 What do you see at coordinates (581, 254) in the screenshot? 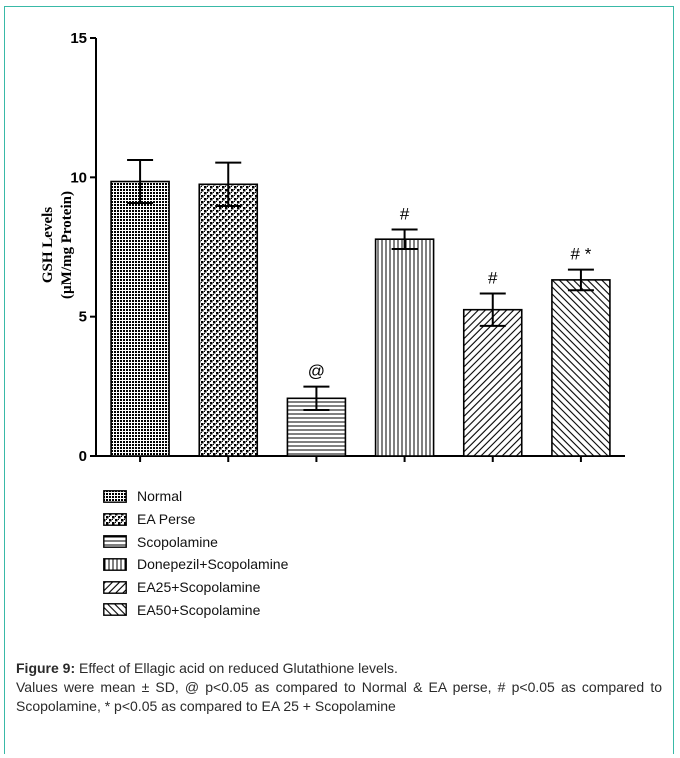
I see `significance-marker: # *` at bounding box center [581, 254].